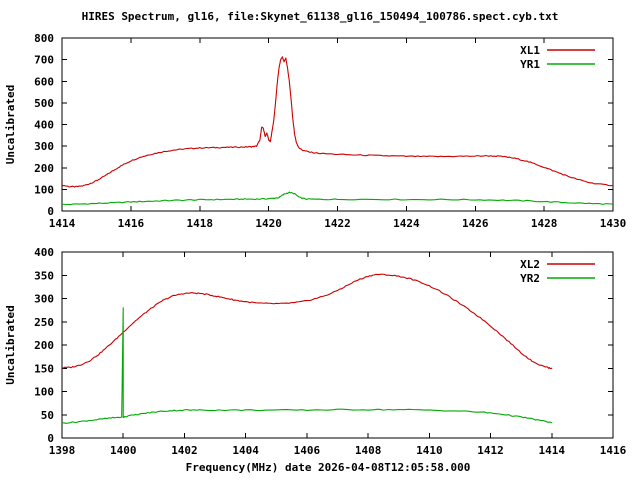 The height and width of the screenshot is (480, 640). I want to click on x-tick-label: 1420, so click(268, 223).